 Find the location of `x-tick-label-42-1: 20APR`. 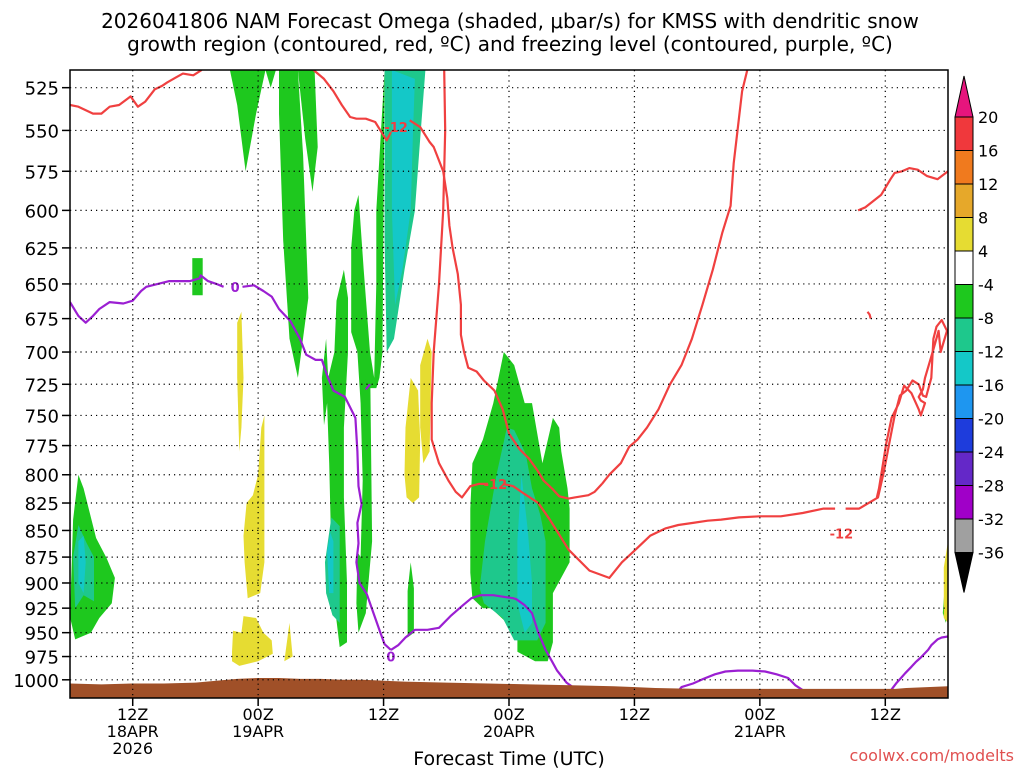

x-tick-label-42-1: 20APR is located at coordinates (509, 731).